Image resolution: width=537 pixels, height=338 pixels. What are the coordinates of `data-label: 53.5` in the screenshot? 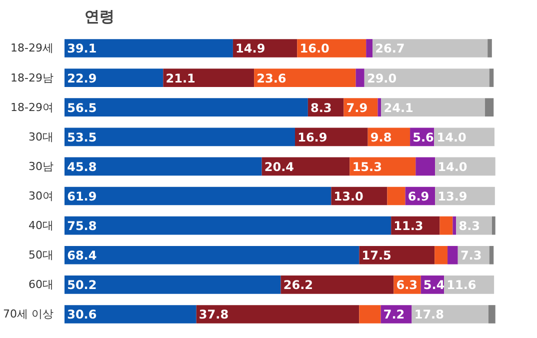 It's located at (82, 137).